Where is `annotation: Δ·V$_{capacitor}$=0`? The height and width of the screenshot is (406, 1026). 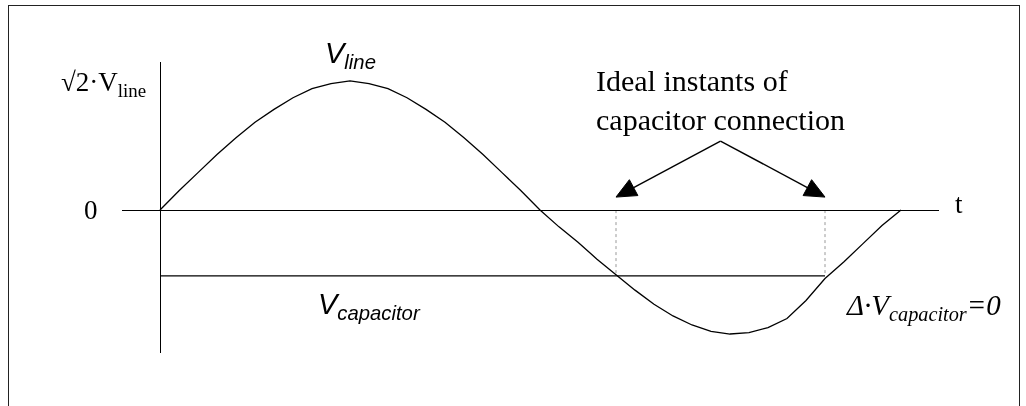
annotation: Δ·V$_{capacitor}$=0 is located at coordinates (924, 308).